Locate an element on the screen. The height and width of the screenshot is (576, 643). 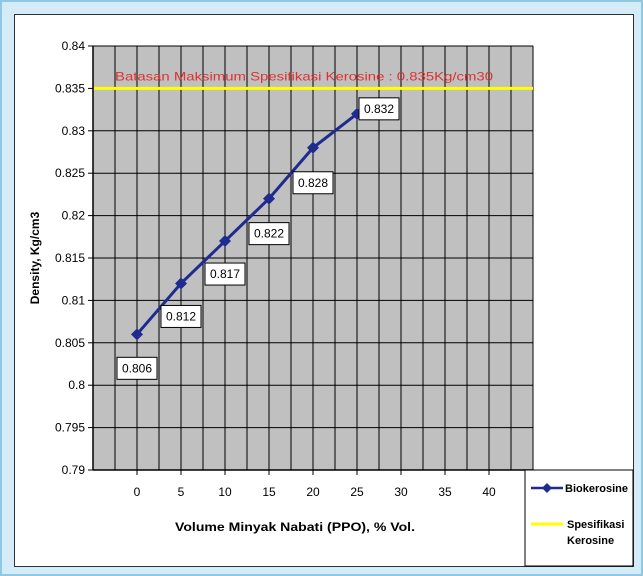
y-tick-label: 0.815 is located at coordinates (70, 258).